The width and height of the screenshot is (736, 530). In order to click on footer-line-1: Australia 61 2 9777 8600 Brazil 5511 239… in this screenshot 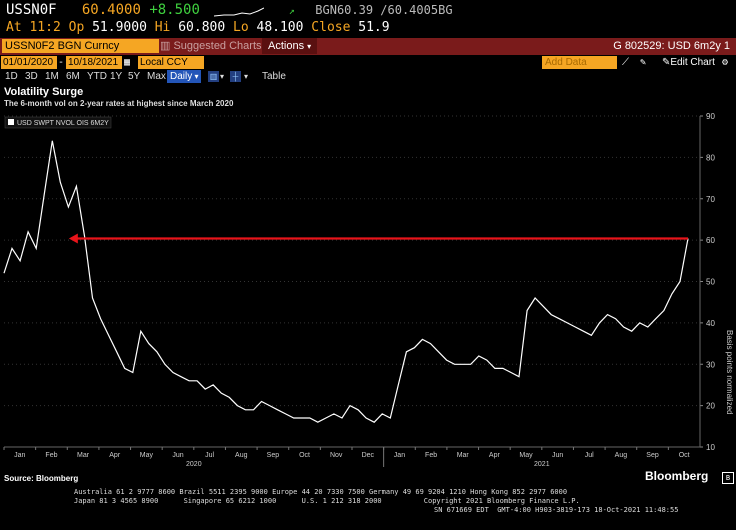, I will do `click(321, 492)`.